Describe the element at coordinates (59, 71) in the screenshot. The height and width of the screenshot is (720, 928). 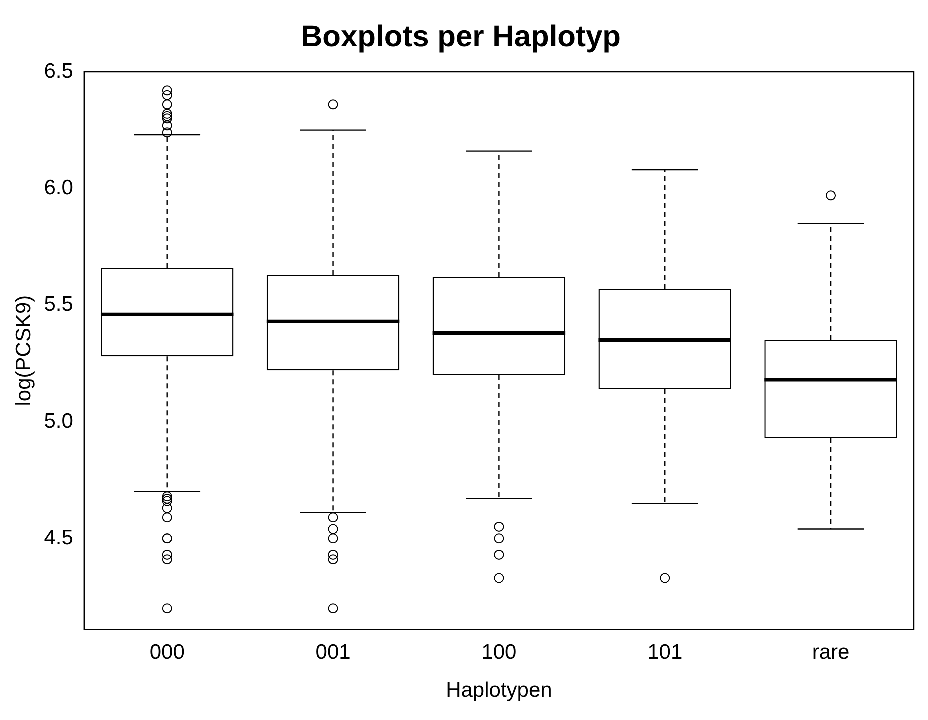
I see `y-tick-label: 6.5` at that location.